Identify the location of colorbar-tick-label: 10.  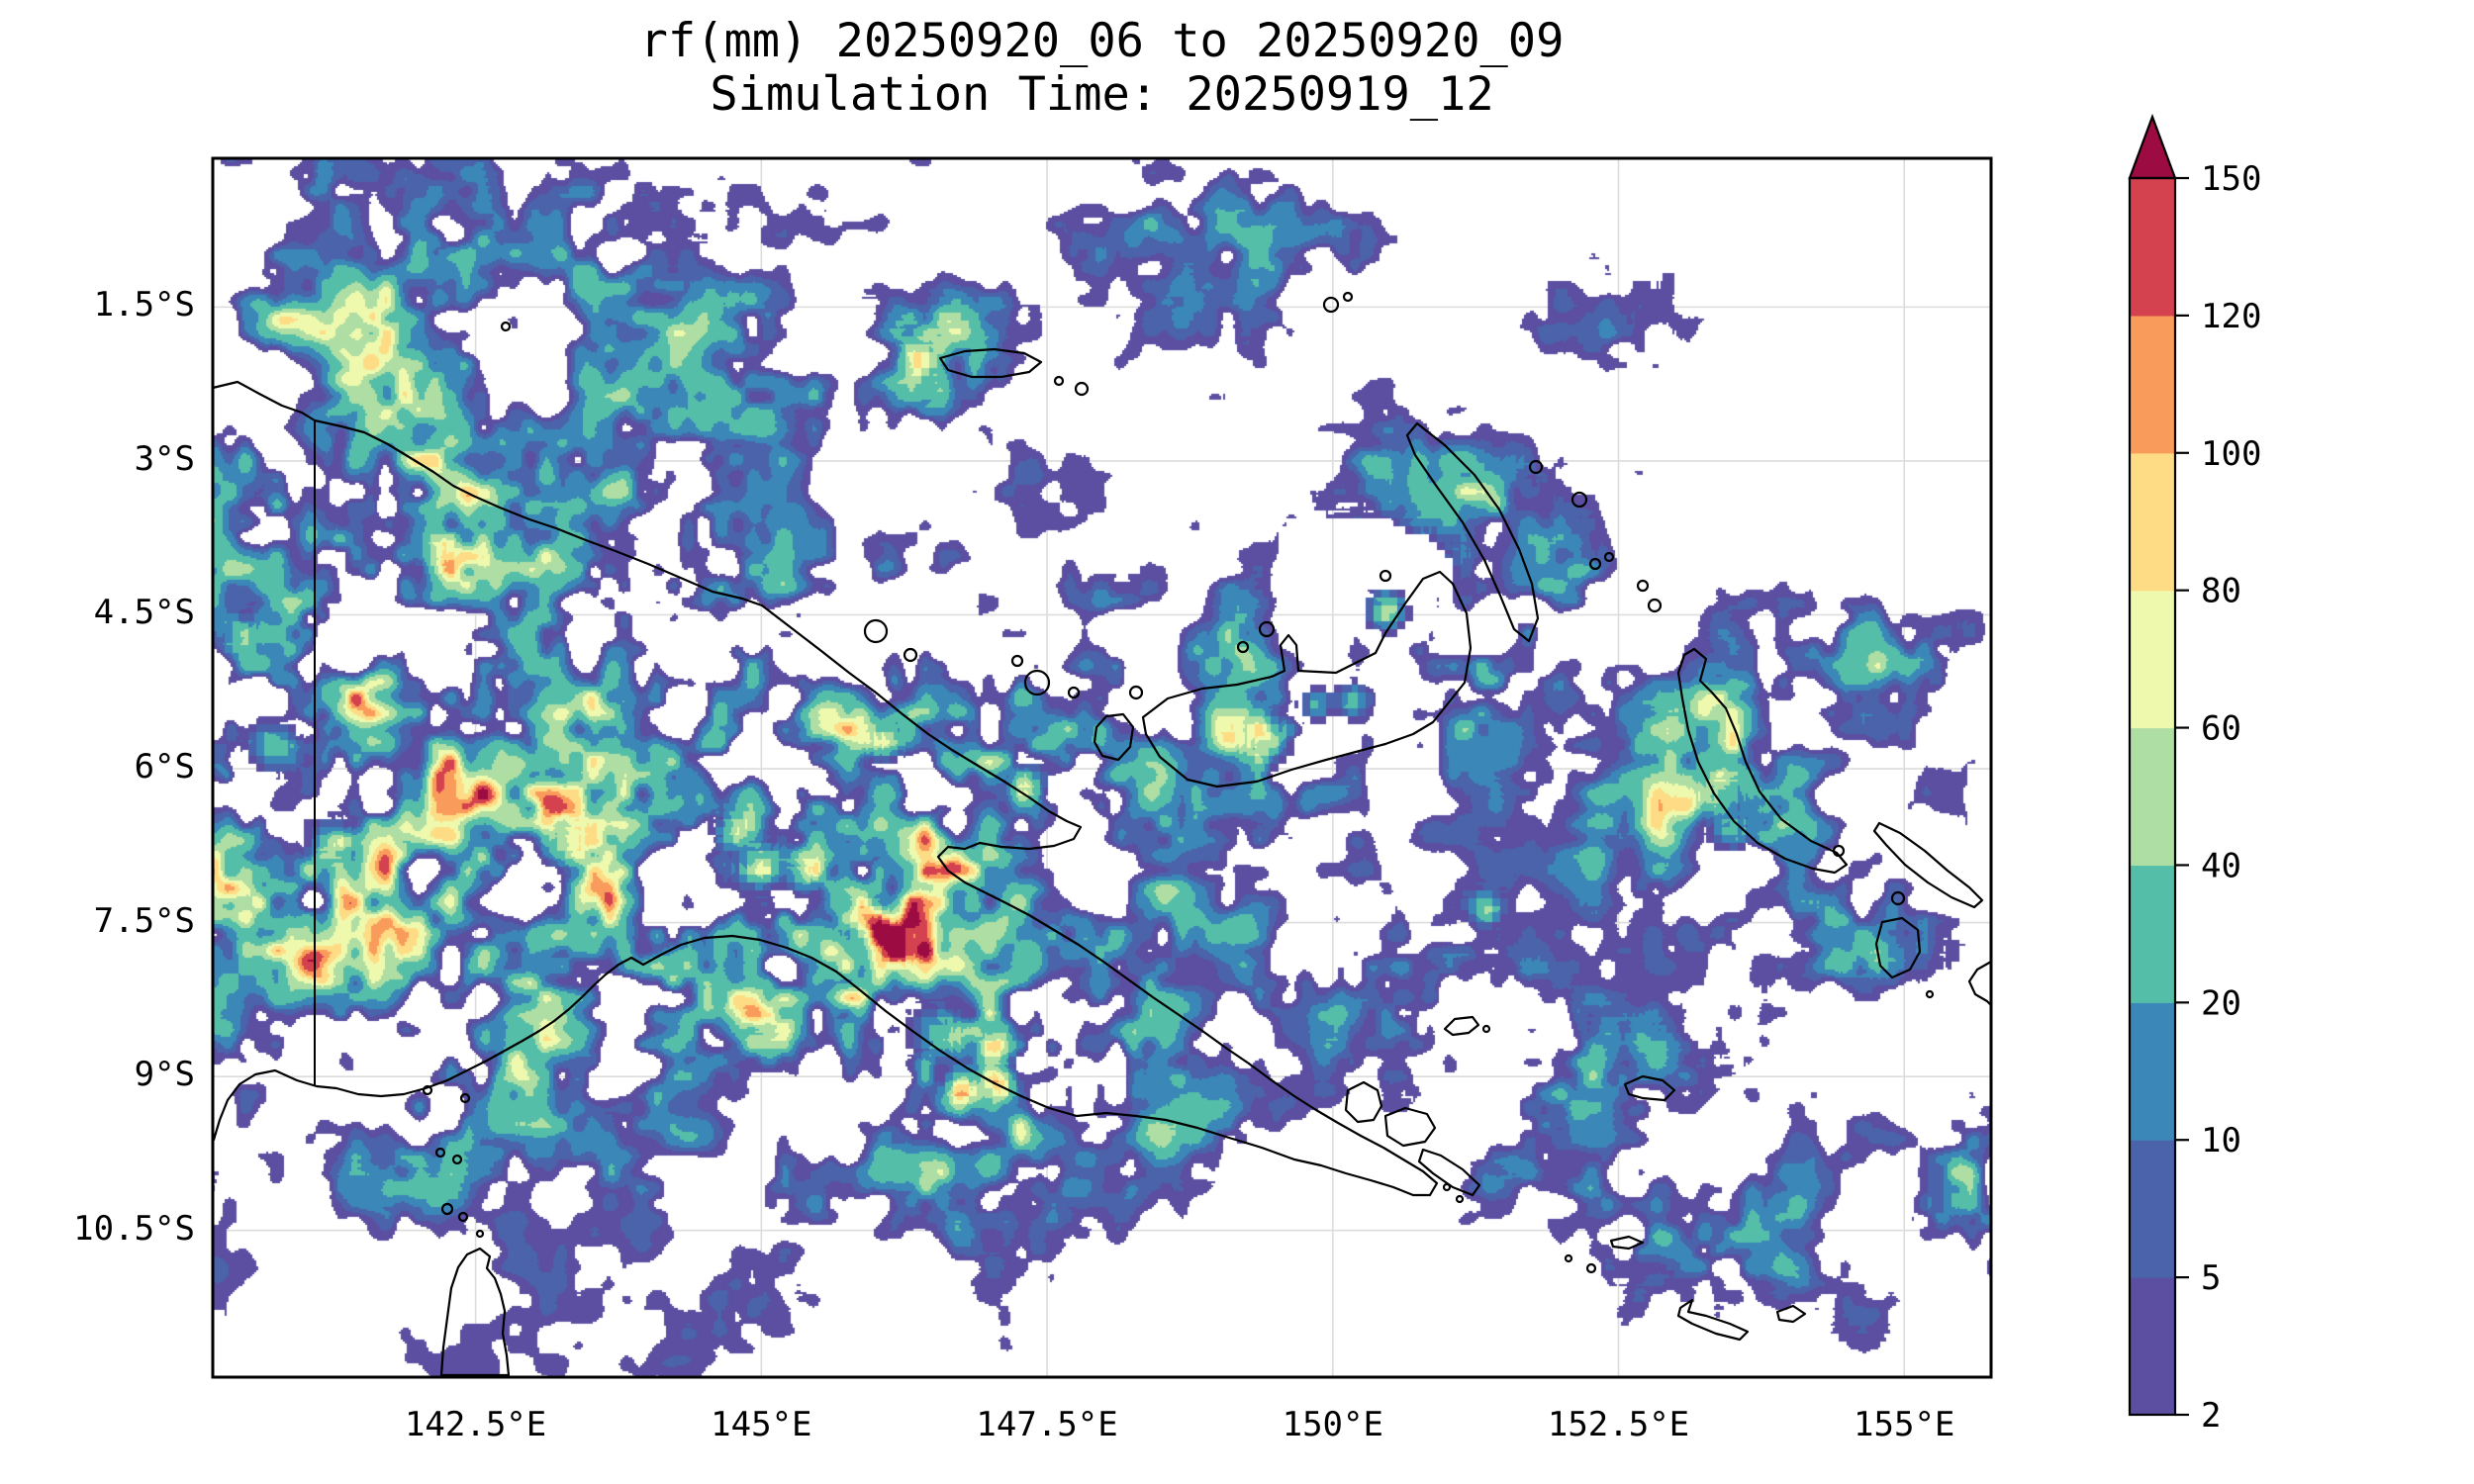
(2221, 1140).